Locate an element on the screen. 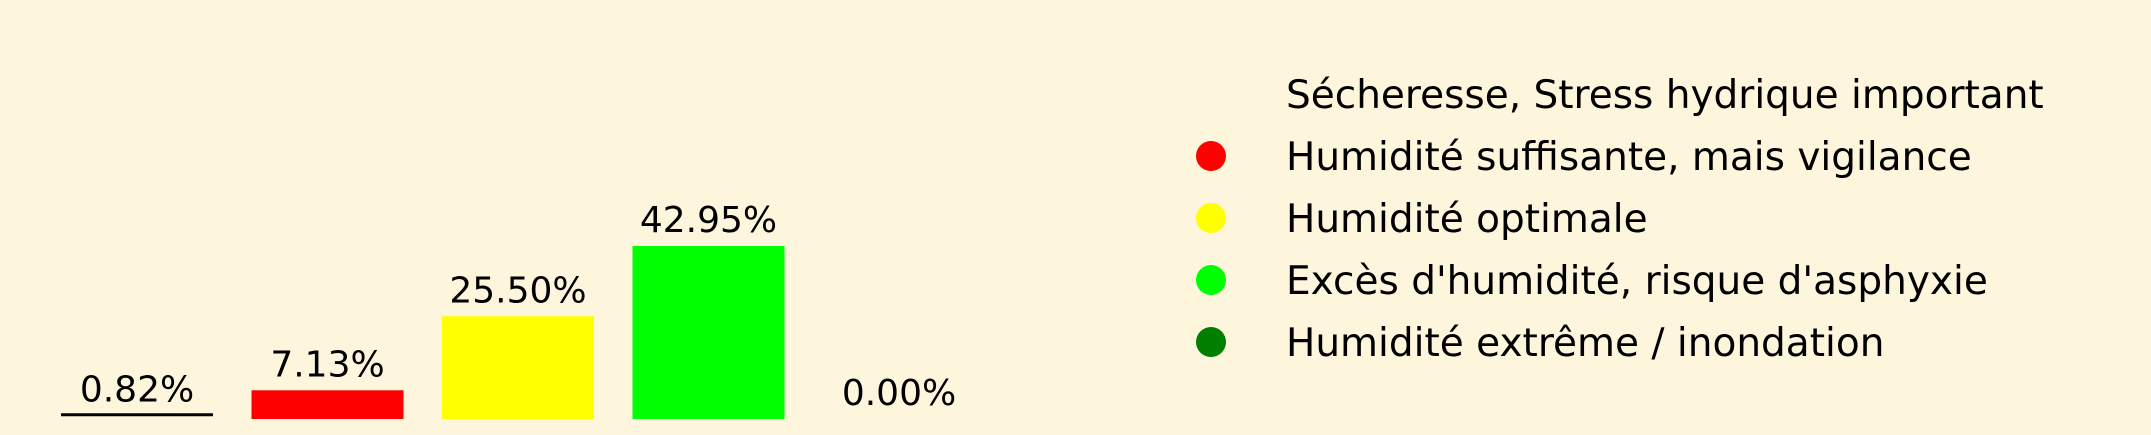  data-label-2: 7.13% is located at coordinates (327, 364).